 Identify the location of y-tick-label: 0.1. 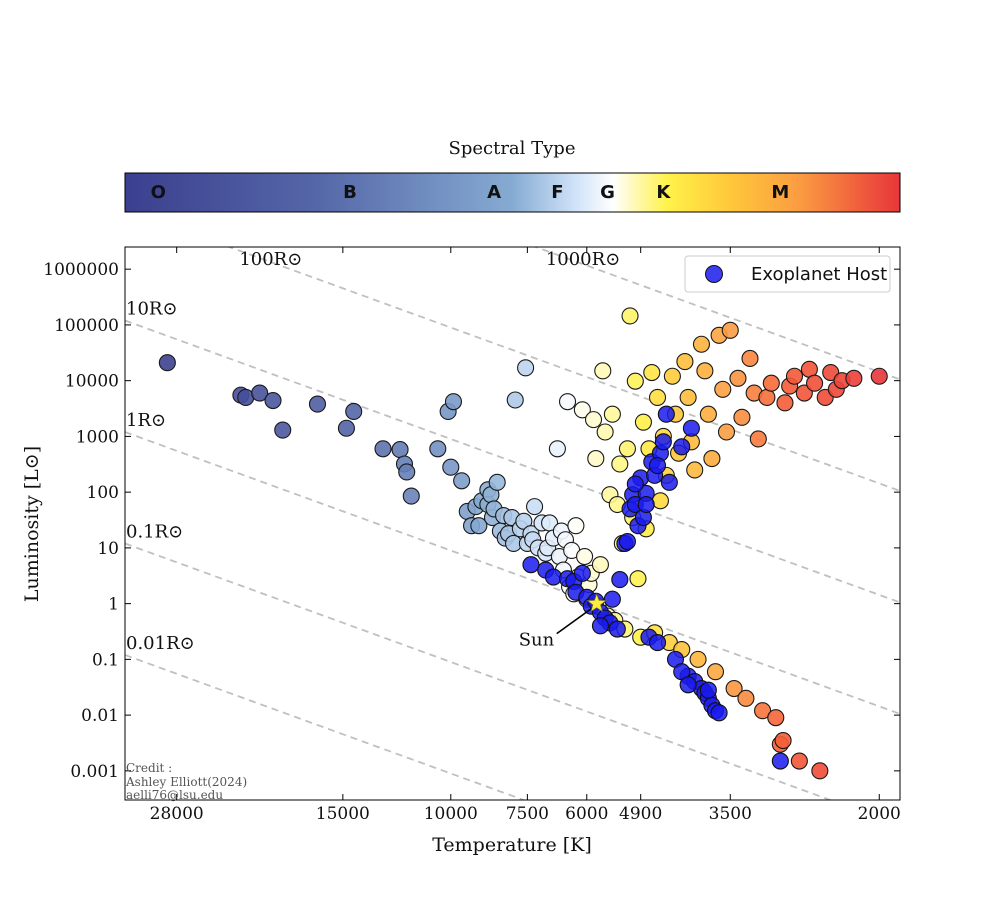
(105, 660).